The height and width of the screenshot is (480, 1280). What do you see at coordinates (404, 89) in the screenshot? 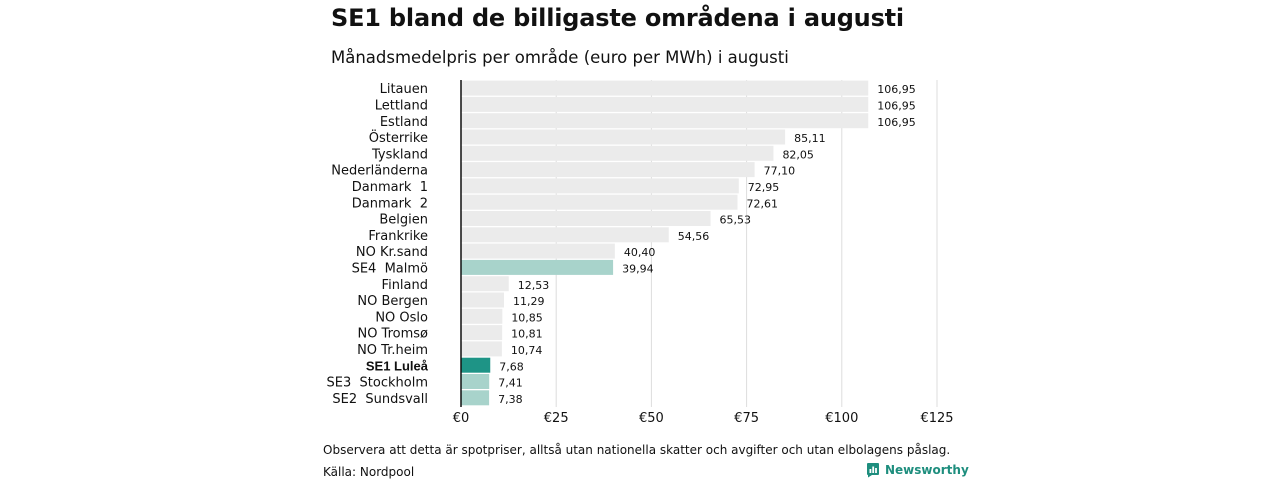
I see `category-label: Litauen` at bounding box center [404, 89].